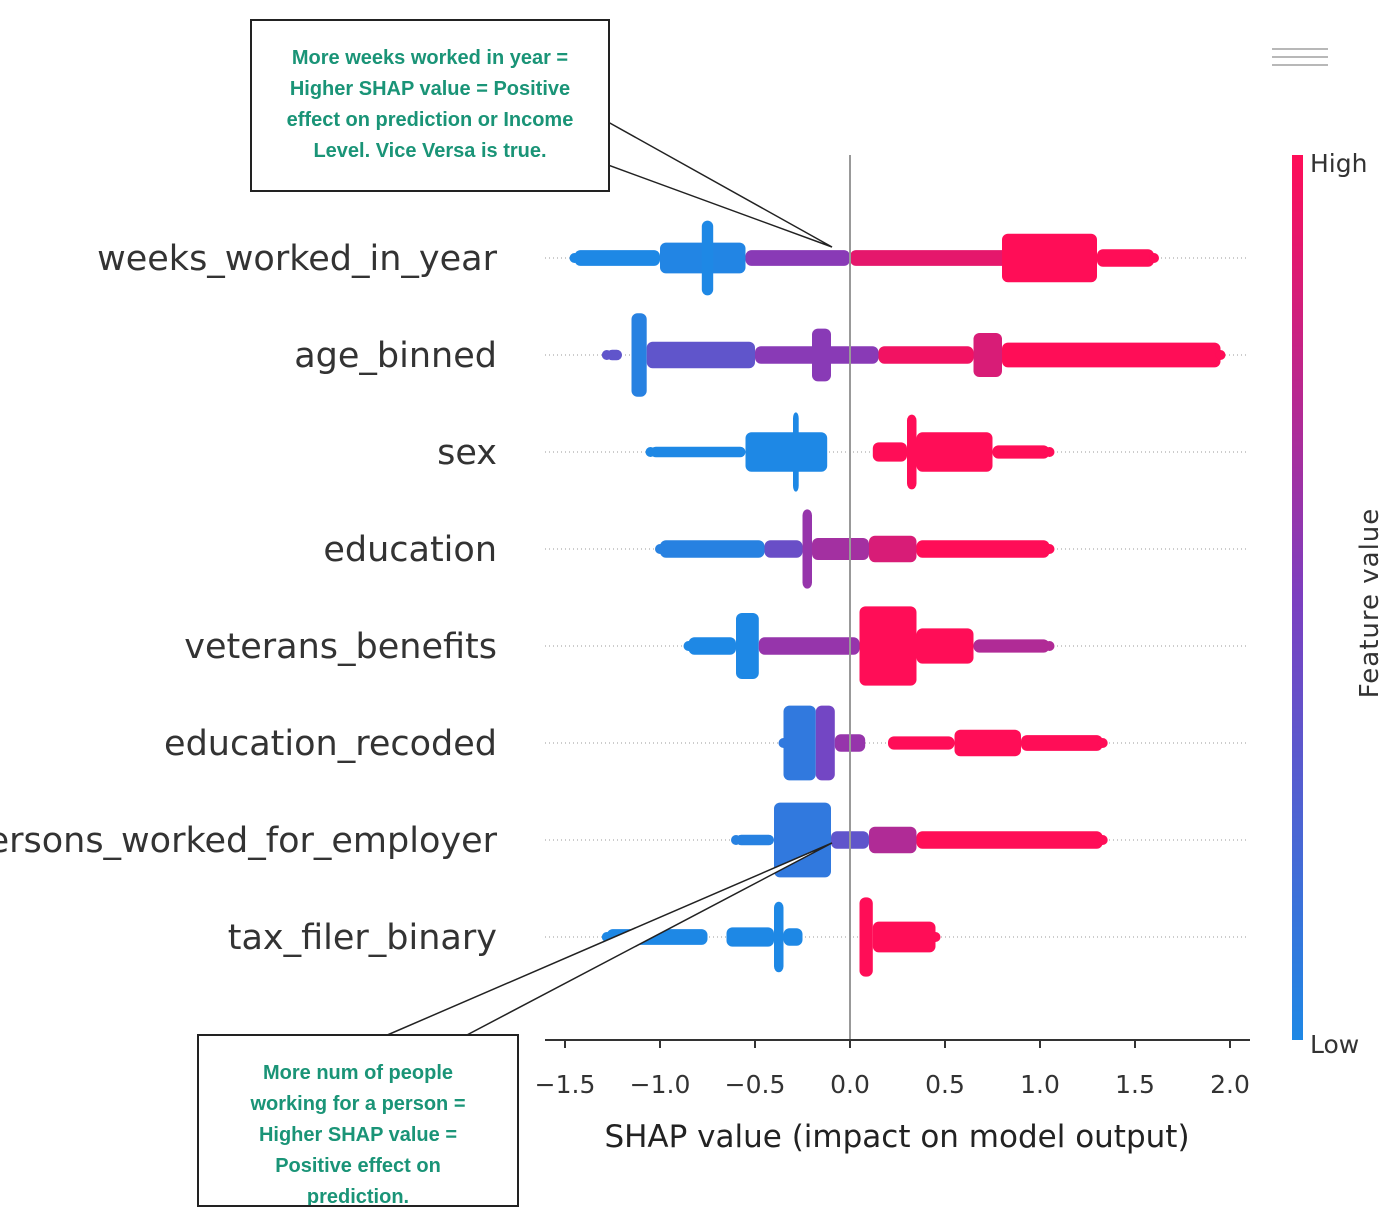 This screenshot has width=1398, height=1230. Describe the element at coordinates (624, 840) in the screenshot. I see `feature-row-num_persons_worked_for_employer: num_persons_worked_for_employer` at that location.